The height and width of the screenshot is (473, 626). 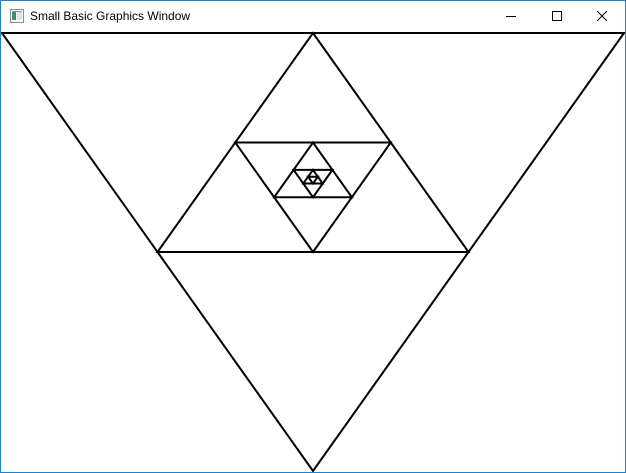 I want to click on maximize-icon, so click(x=557, y=16).